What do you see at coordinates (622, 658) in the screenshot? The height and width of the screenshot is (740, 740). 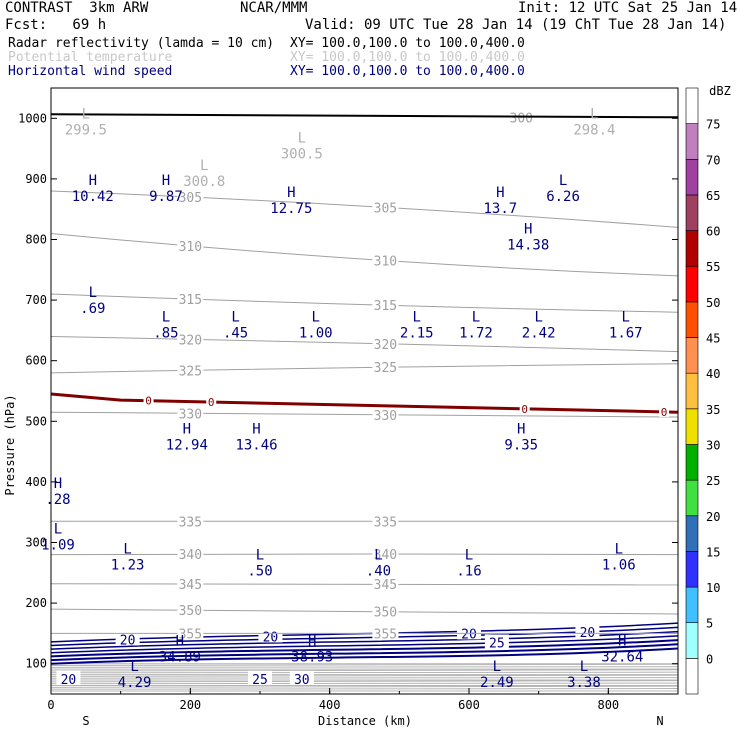 I see `extremum-value-5: 32.64` at bounding box center [622, 658].